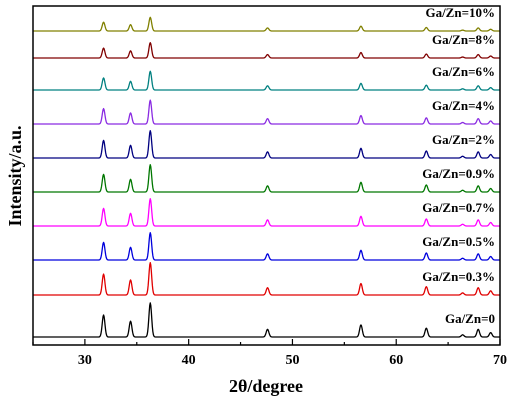 This screenshot has height=401, width=510. Describe the element at coordinates (460, 12) in the screenshot. I see `series-label-9: Ga/Zn=10%` at that location.